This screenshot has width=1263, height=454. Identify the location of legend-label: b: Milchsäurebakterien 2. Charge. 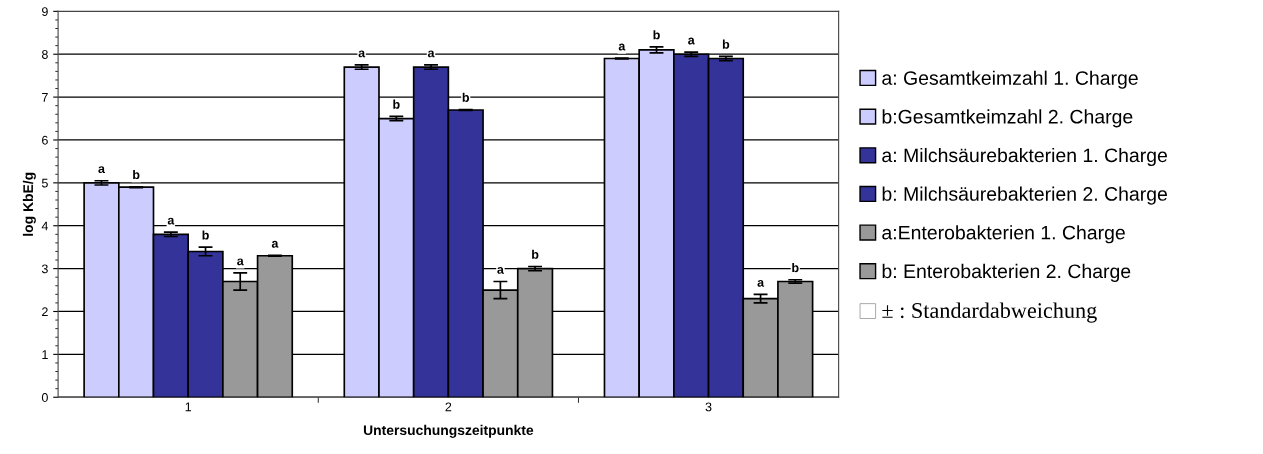
(1024, 195).